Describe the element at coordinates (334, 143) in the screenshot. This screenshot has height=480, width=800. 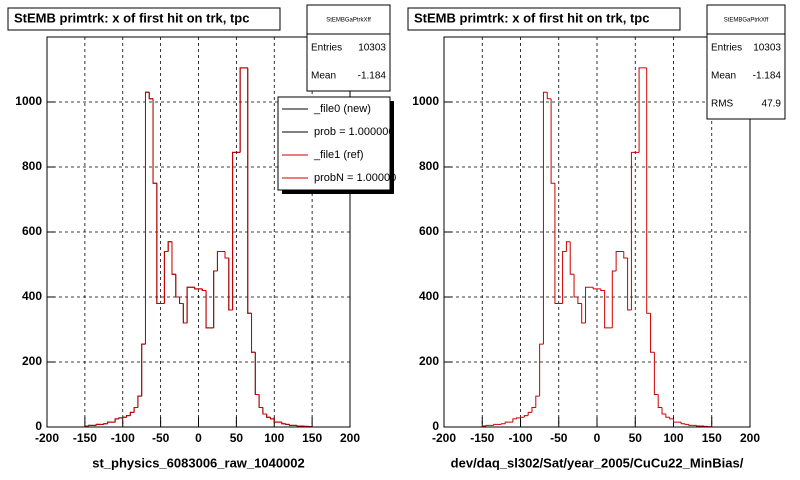
I see `legend-box` at that location.